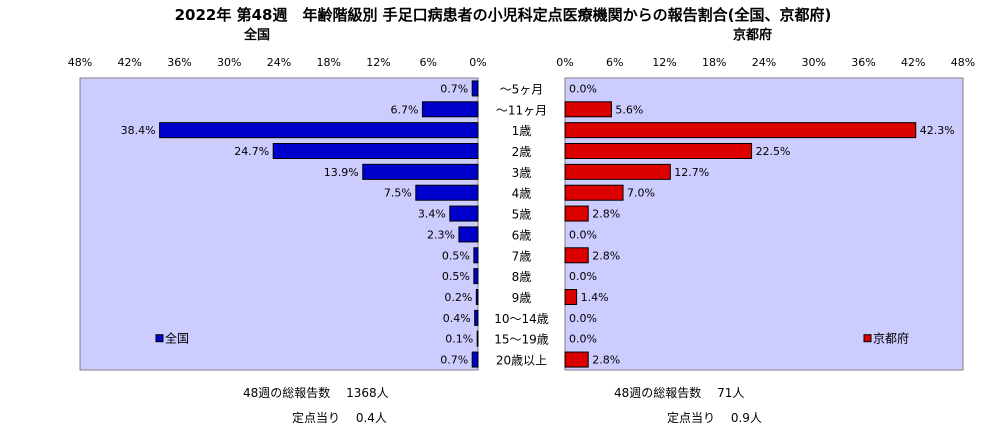 This screenshot has height=430, width=1006. Describe the element at coordinates (564, 62) in the screenshot. I see `right-x-tick-label: 0%` at that location.